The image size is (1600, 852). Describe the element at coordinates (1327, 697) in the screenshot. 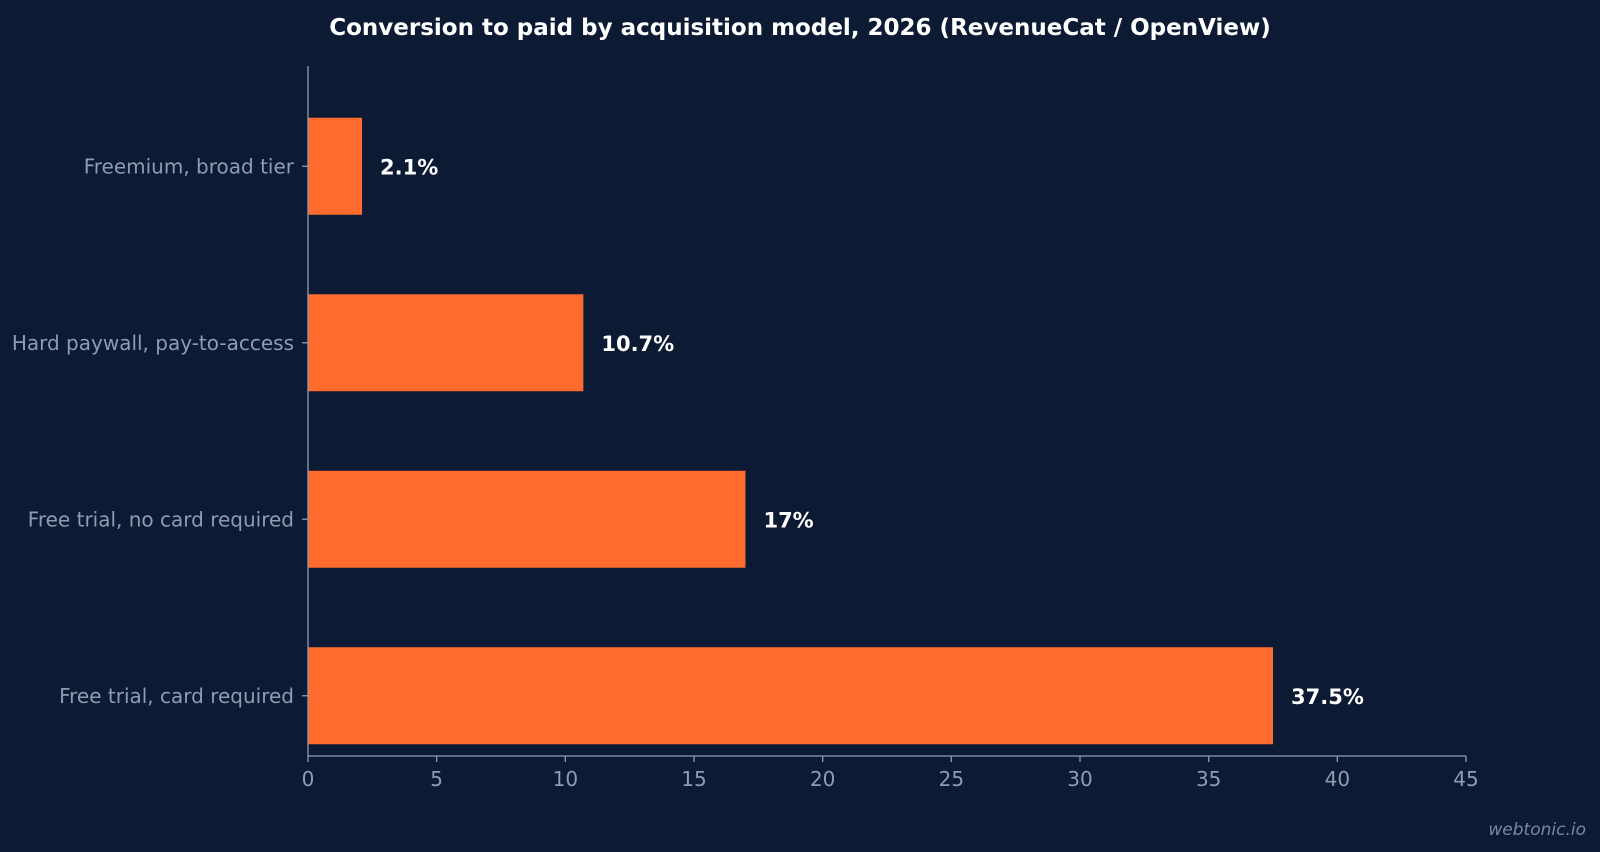

I see `data-label-4: 37.5%` at that location.